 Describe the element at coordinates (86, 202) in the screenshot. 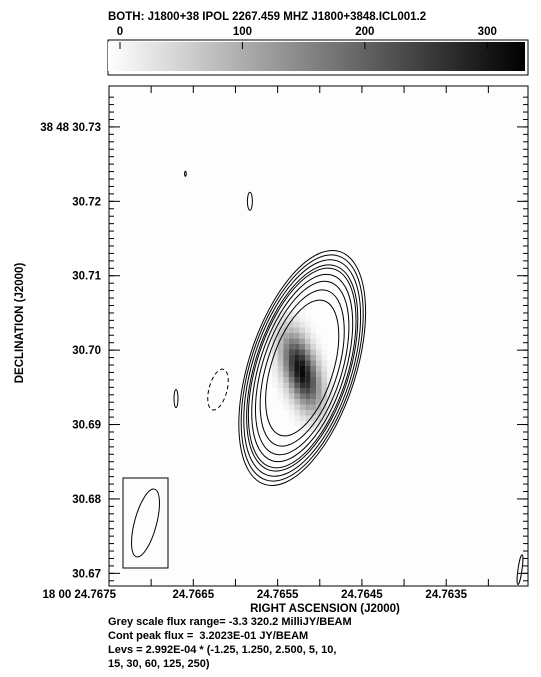

I see `y-tick-label: 30.72` at that location.